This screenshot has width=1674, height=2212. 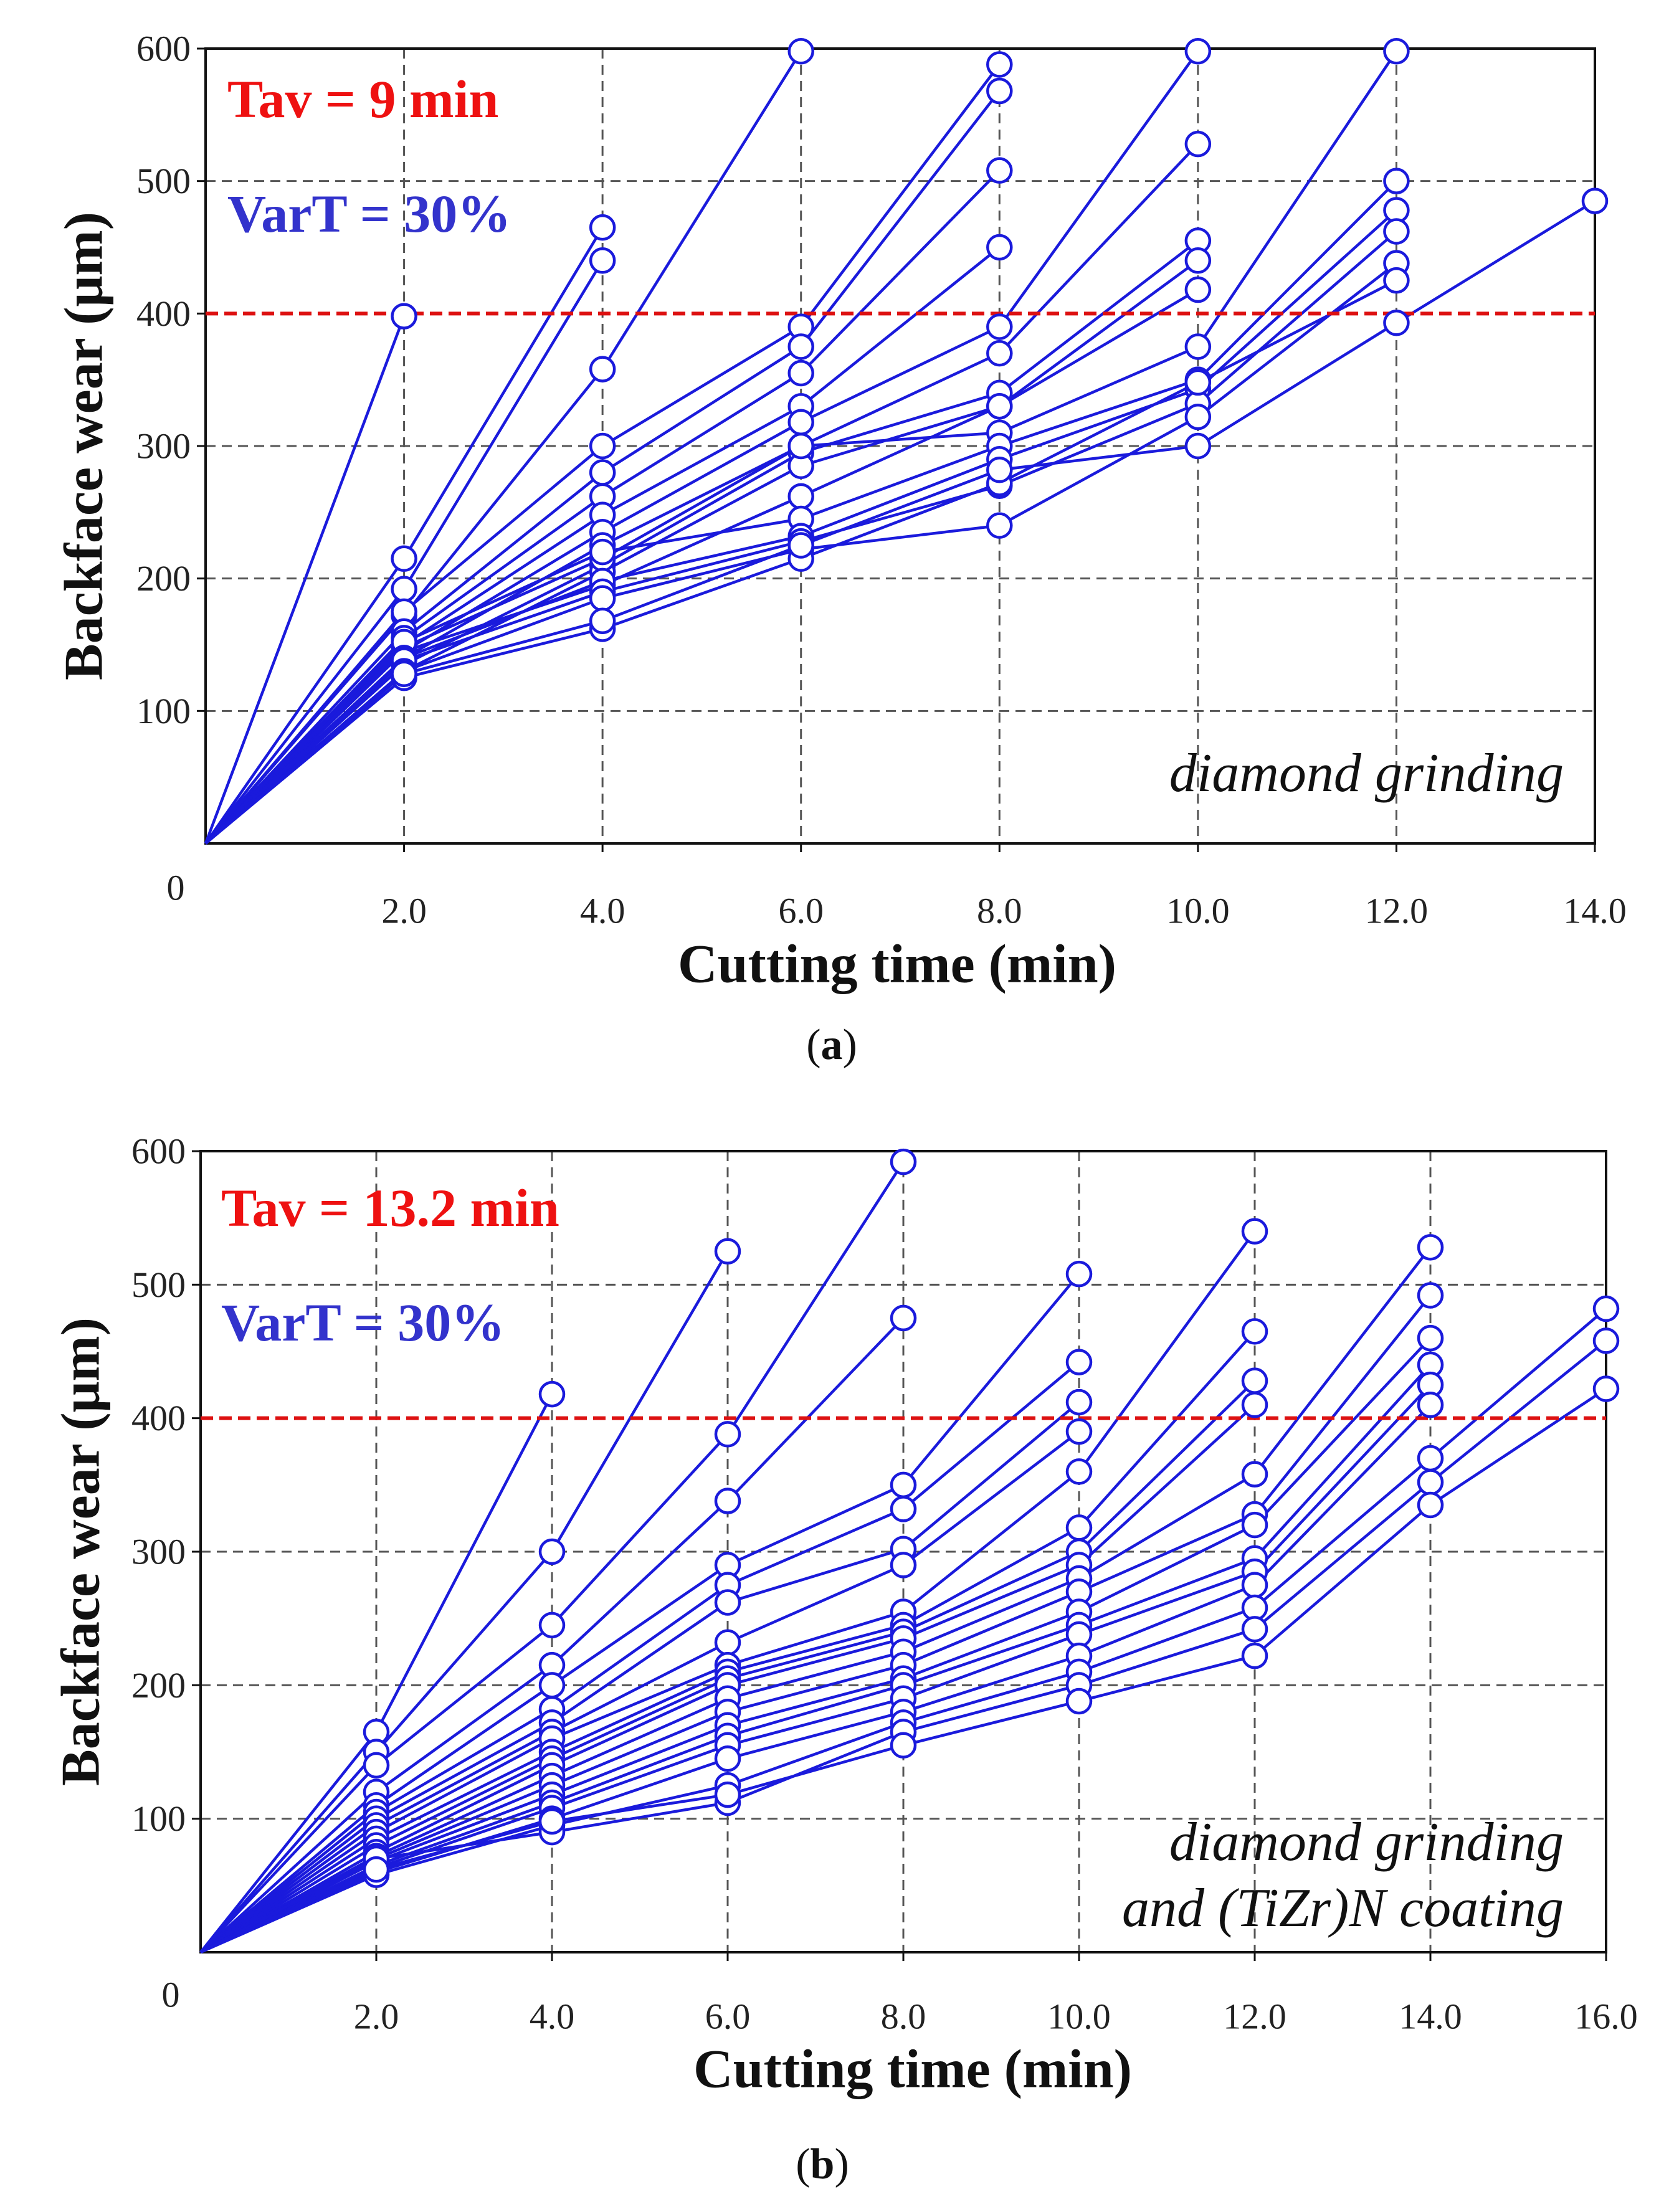 I want to click on panel-caption: (a), so click(x=831, y=1045).